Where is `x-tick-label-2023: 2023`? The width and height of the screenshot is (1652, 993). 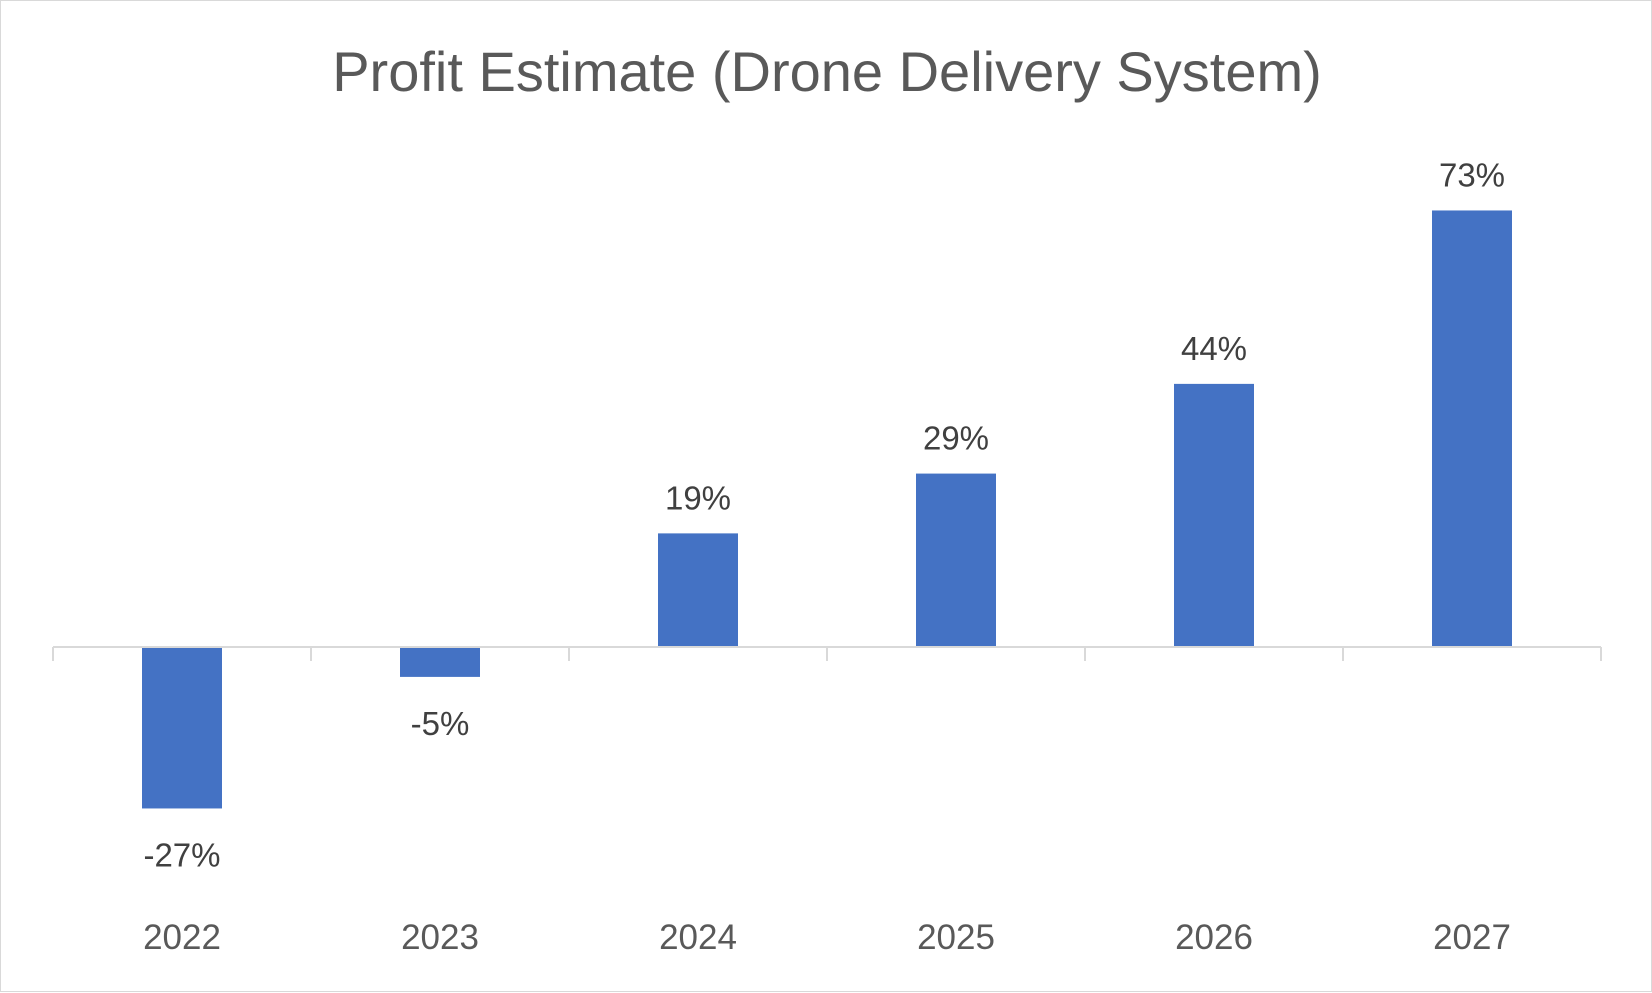
x-tick-label-2023: 2023 is located at coordinates (440, 937).